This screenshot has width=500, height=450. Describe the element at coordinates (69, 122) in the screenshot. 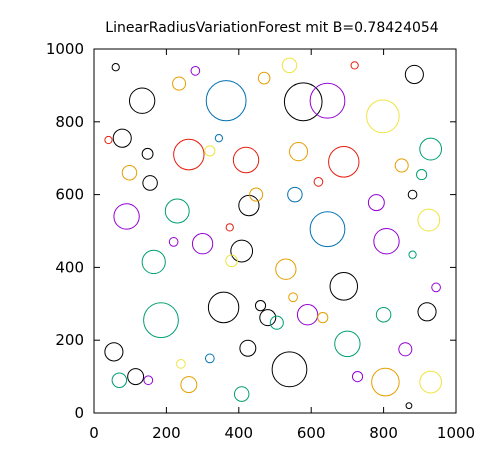

I see `y-tick-label: 800` at that location.